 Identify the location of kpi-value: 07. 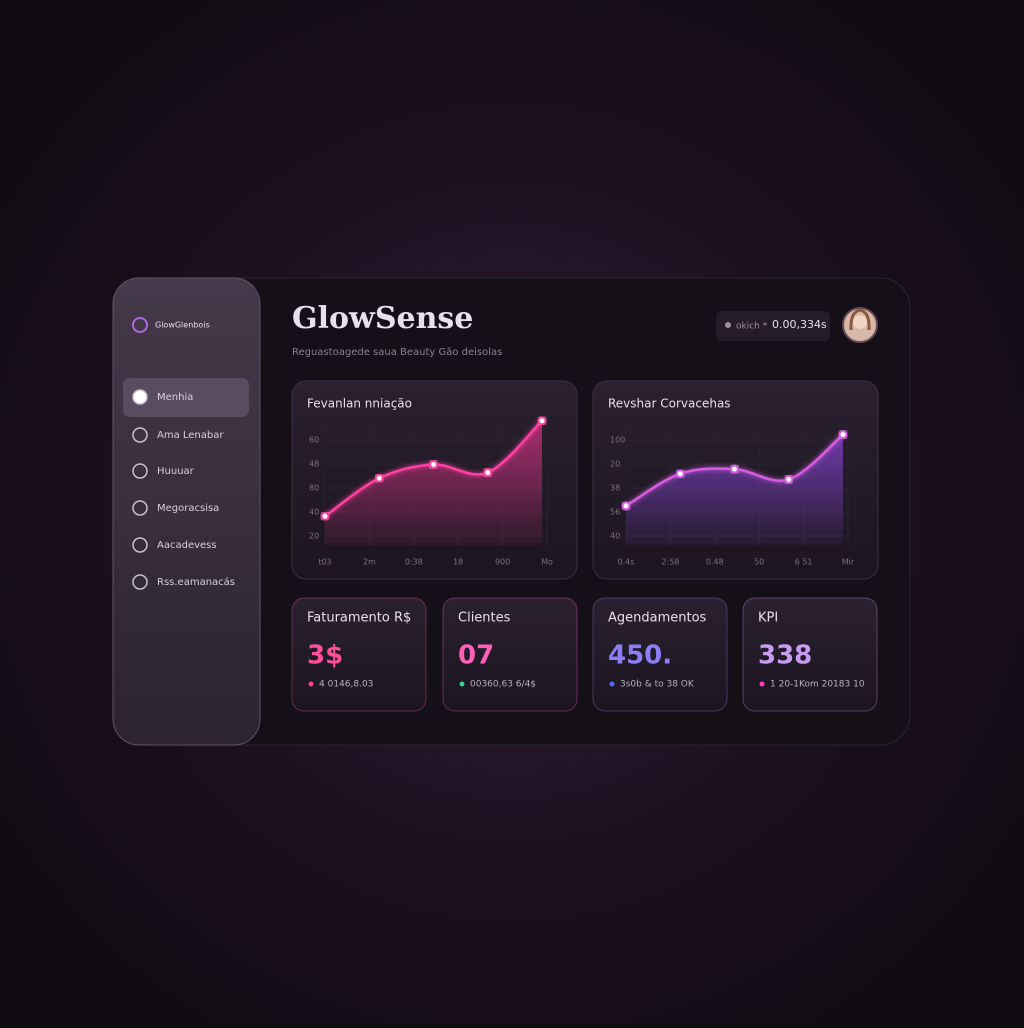
(476, 656).